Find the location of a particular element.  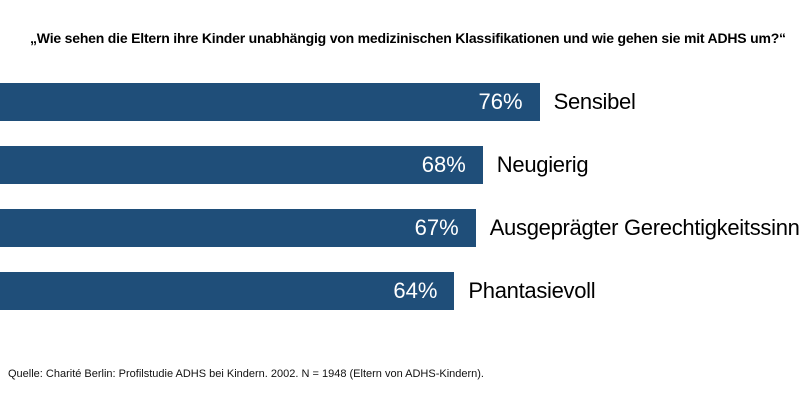

bar-category-label: Ausgeprägter Gerechtigkeitssinn is located at coordinates (644, 227).